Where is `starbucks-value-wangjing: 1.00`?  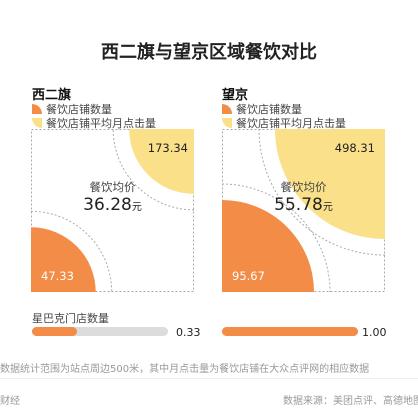 starbucks-value-wangjing: 1.00 is located at coordinates (374, 332).